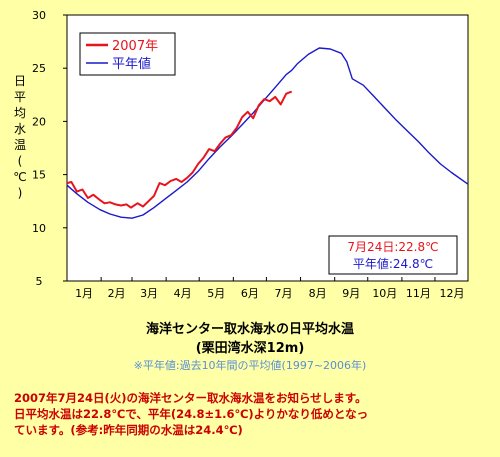 The height and width of the screenshot is (457, 500). Describe the element at coordinates (20, 81) in the screenshot. I see `y-axis-label-char: 日` at that location.